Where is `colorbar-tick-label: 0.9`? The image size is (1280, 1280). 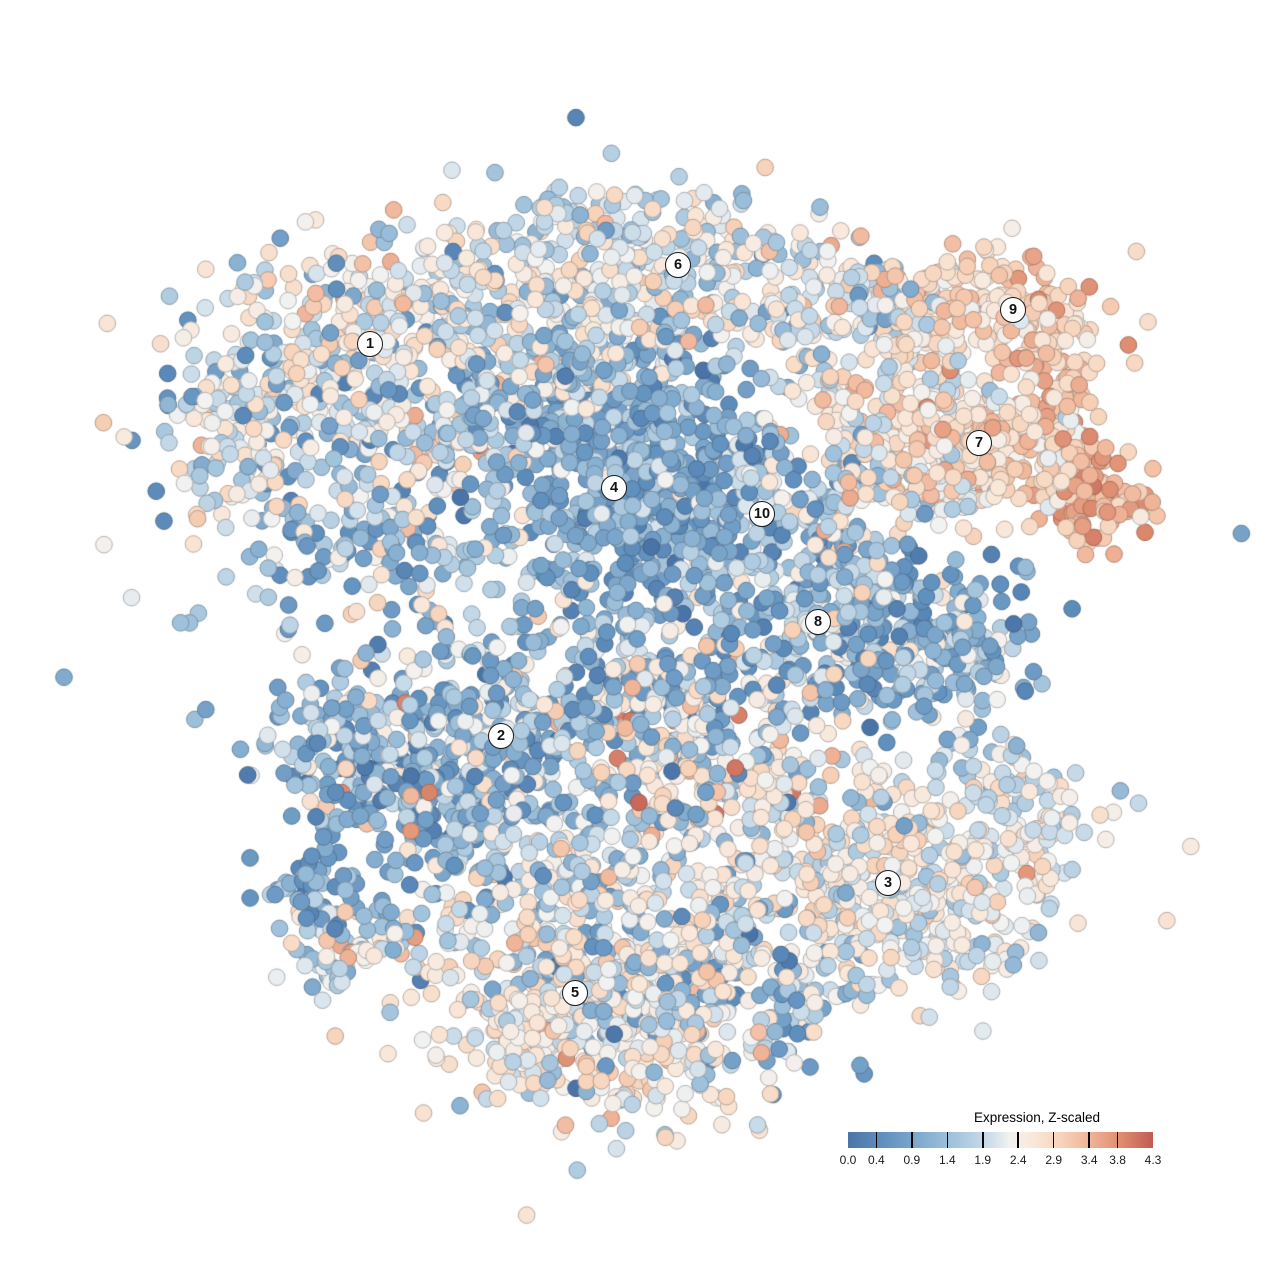
colorbar-tick-label: 0.9 is located at coordinates (912, 1160).